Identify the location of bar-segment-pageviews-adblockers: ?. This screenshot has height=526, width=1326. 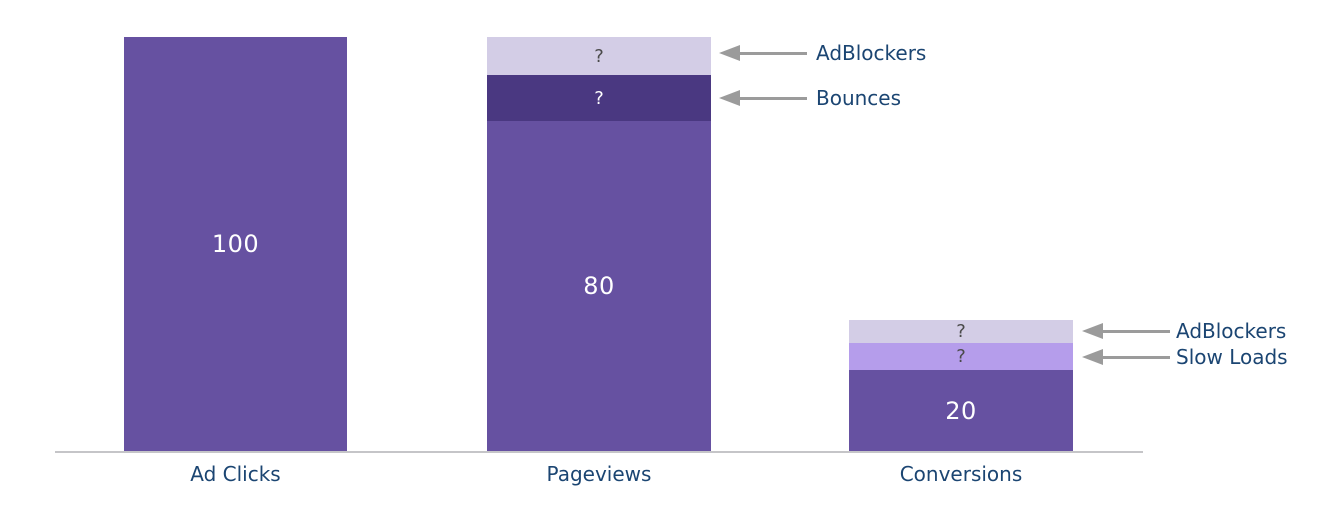
(599, 56).